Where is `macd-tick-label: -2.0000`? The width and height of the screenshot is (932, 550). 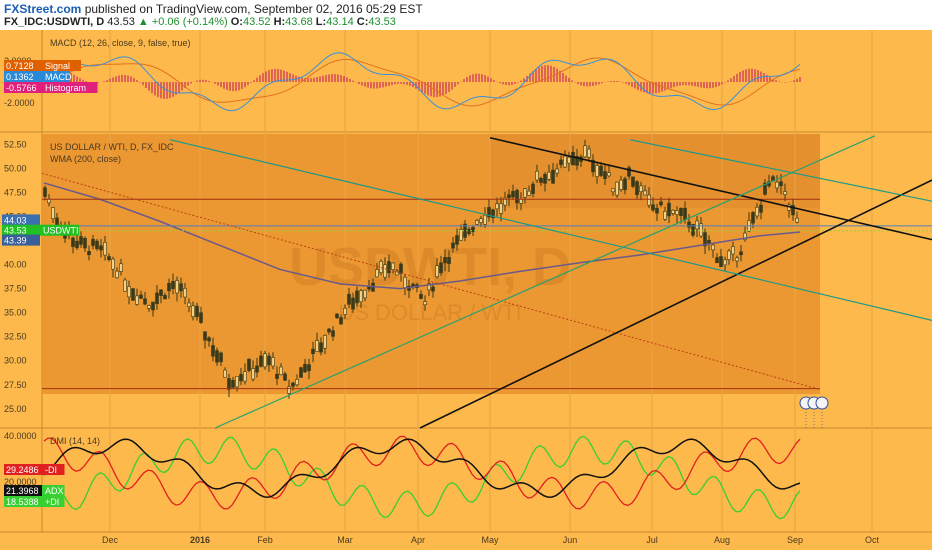 macd-tick-label: -2.0000 is located at coordinates (19, 103).